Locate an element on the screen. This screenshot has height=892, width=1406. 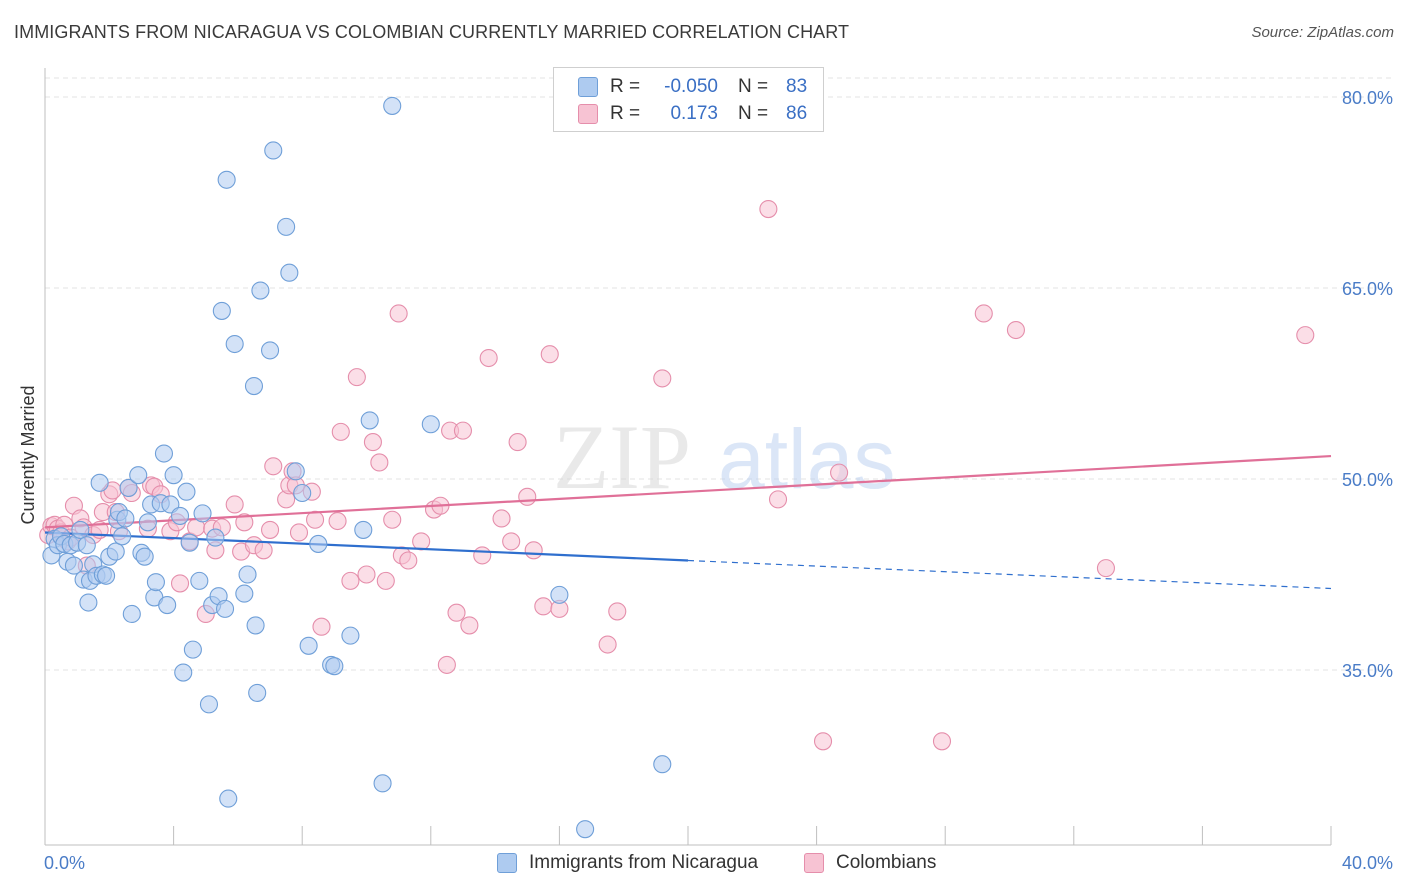
trend-lines is located at coordinates (688, 522).